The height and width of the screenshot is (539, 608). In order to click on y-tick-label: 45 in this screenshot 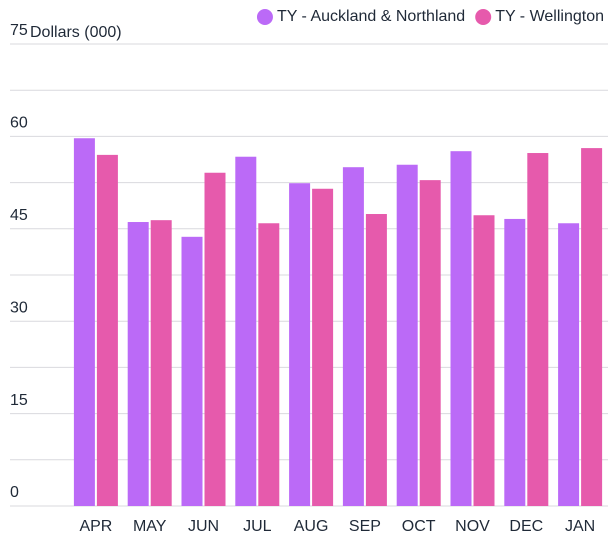, I will do `click(19, 215)`.